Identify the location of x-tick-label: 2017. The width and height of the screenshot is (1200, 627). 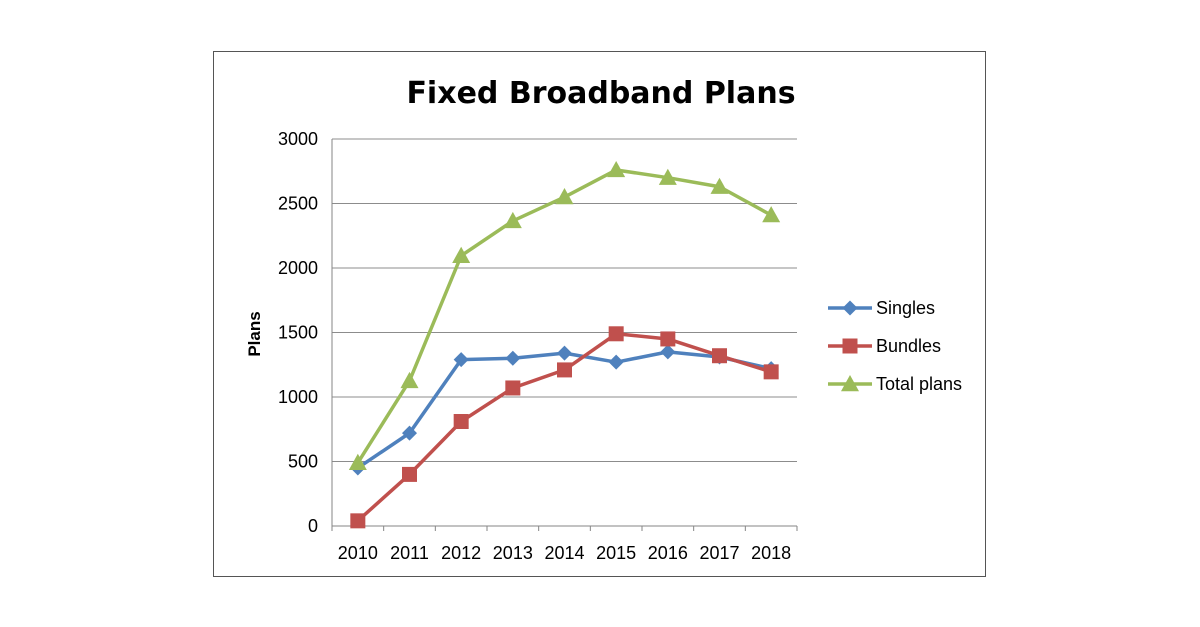
(719, 553).